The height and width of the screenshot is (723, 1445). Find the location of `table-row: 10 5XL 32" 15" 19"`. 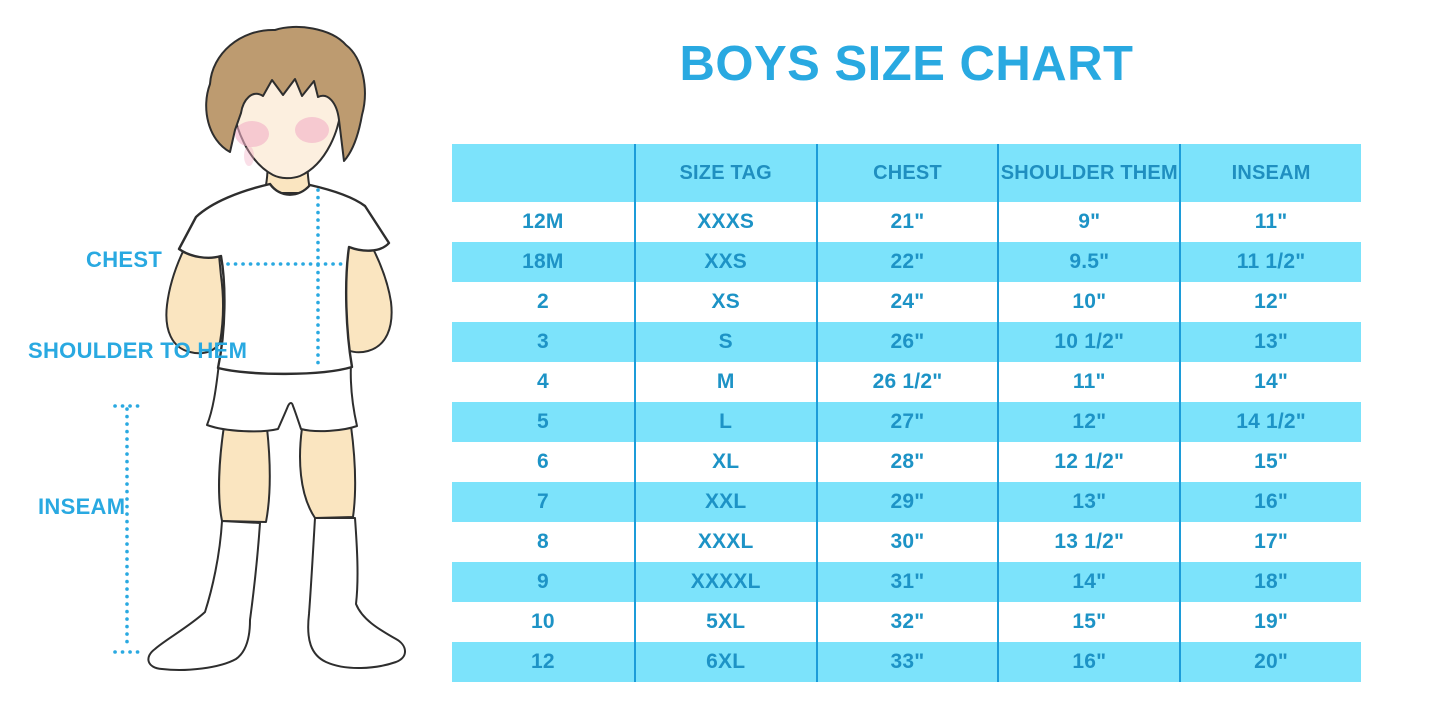

table-row: 10 5XL 32" 15" 19" is located at coordinates (906, 622).